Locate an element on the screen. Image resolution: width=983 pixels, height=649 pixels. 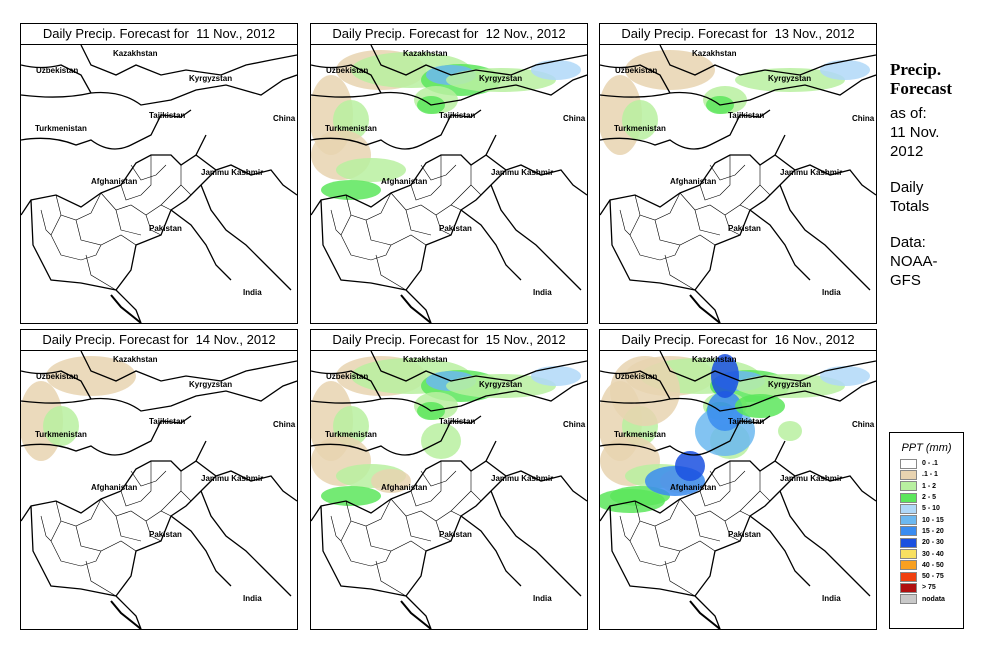
legend-label: 15 - 20 is located at coordinates (933, 531).